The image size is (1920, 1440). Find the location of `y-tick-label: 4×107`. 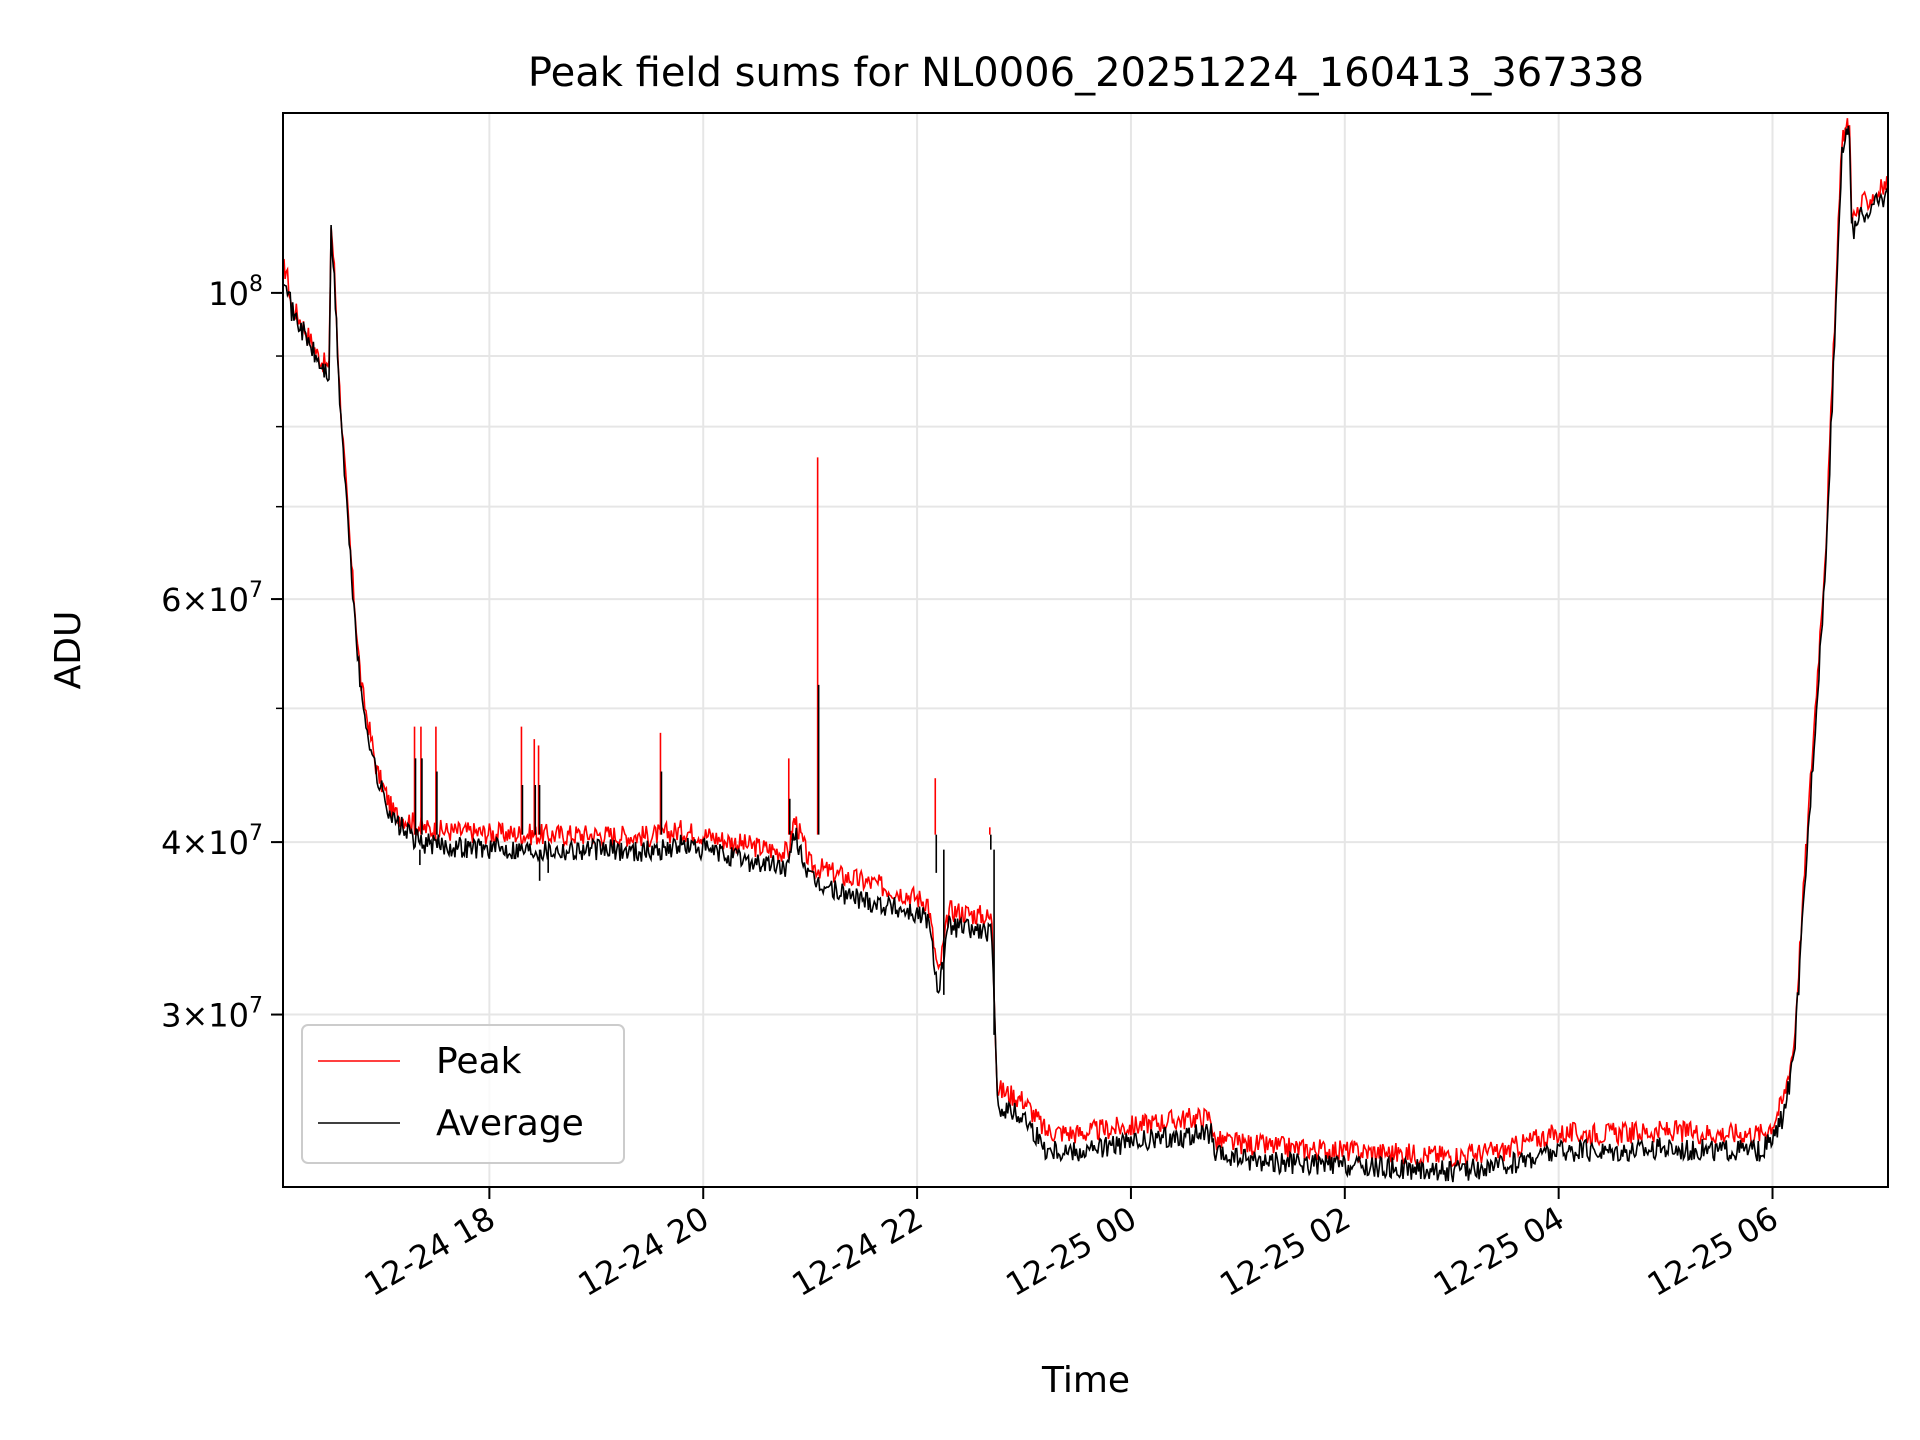

y-tick-label: 4×107 is located at coordinates (212, 841).